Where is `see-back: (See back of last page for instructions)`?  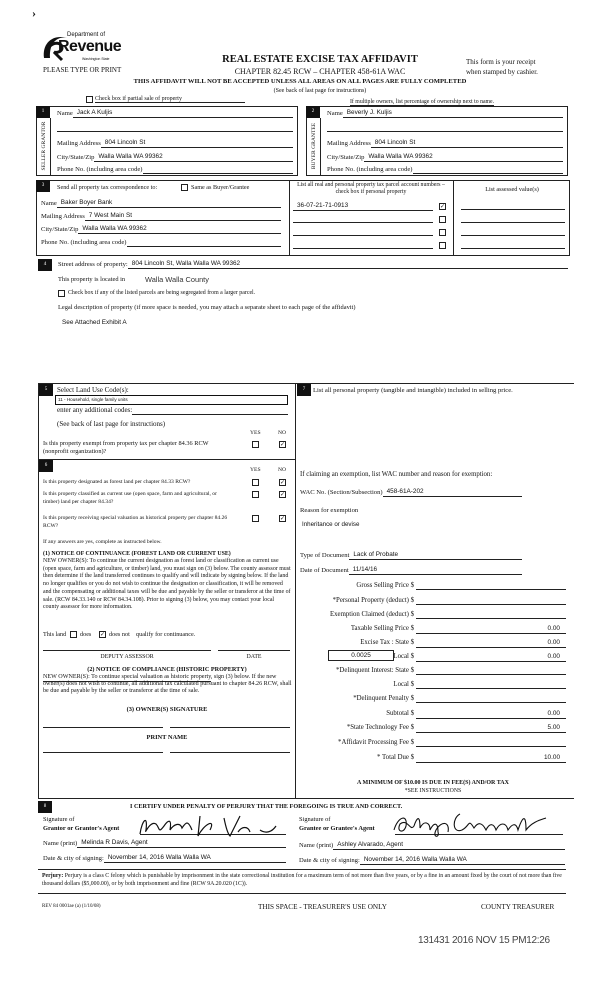 see-back: (See back of last page for instructions) is located at coordinates (320, 91).